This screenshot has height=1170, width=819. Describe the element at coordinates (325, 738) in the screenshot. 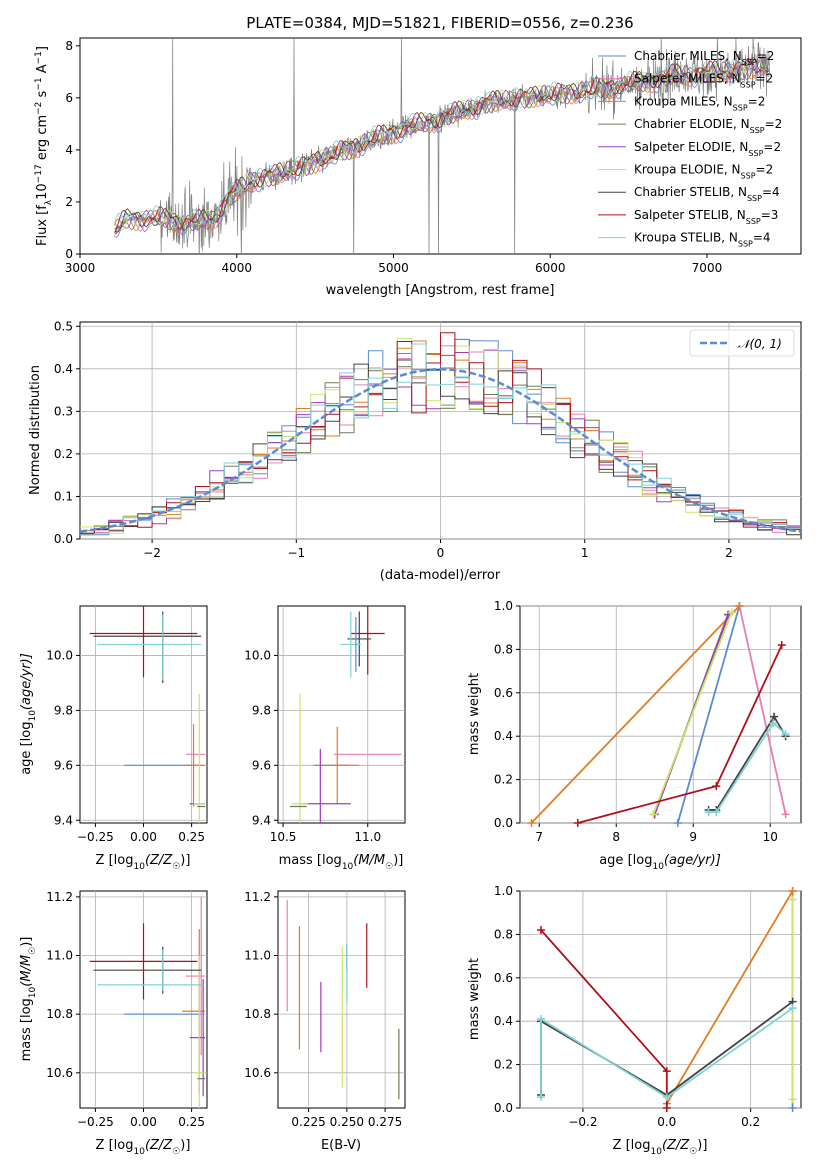

I see `age-vs-mass-panel: 10.5 11.0 9.4 9.6 9.8 10.0 mass [log10(M/M☉)]` at that location.